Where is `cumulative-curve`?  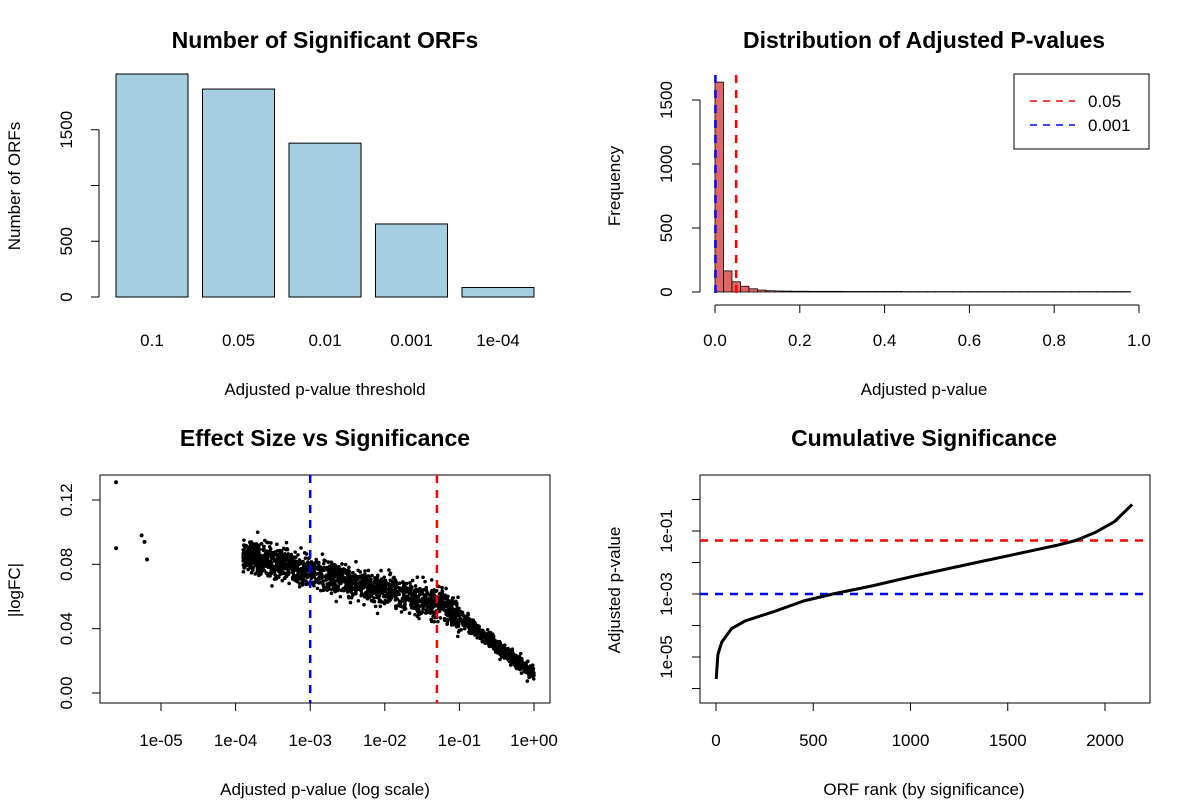
cumulative-curve is located at coordinates (924, 591).